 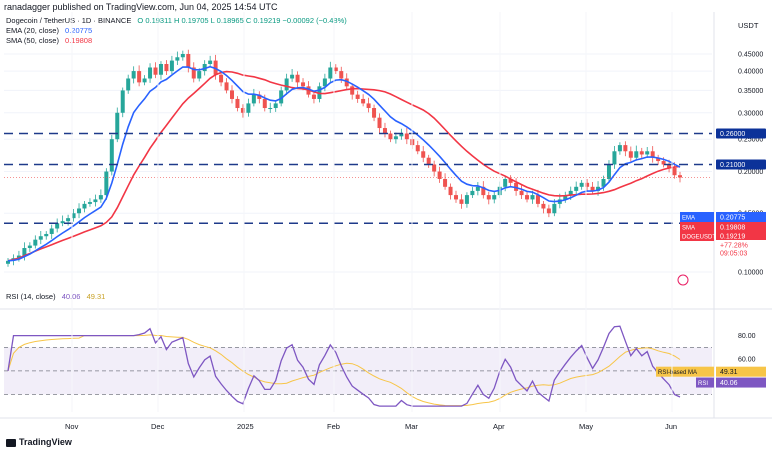 I want to click on sma-label: SMA (50, close), so click(x=32, y=40).